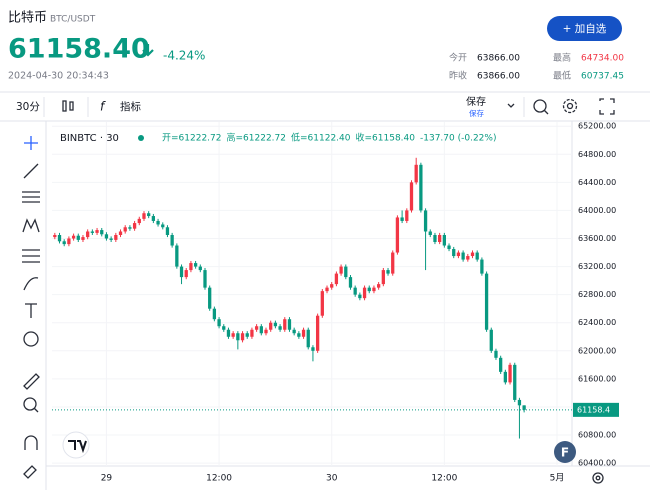 The width and height of the screenshot is (650, 500). What do you see at coordinates (28, 107) in the screenshot?
I see `interval-button: 30分` at bounding box center [28, 107].